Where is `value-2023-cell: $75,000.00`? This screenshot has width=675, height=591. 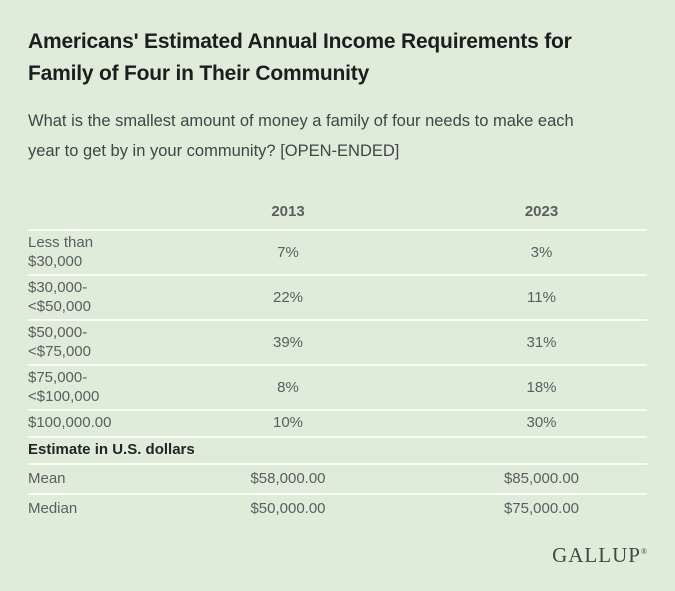 value-2023-cell: $75,000.00 is located at coordinates (541, 508).